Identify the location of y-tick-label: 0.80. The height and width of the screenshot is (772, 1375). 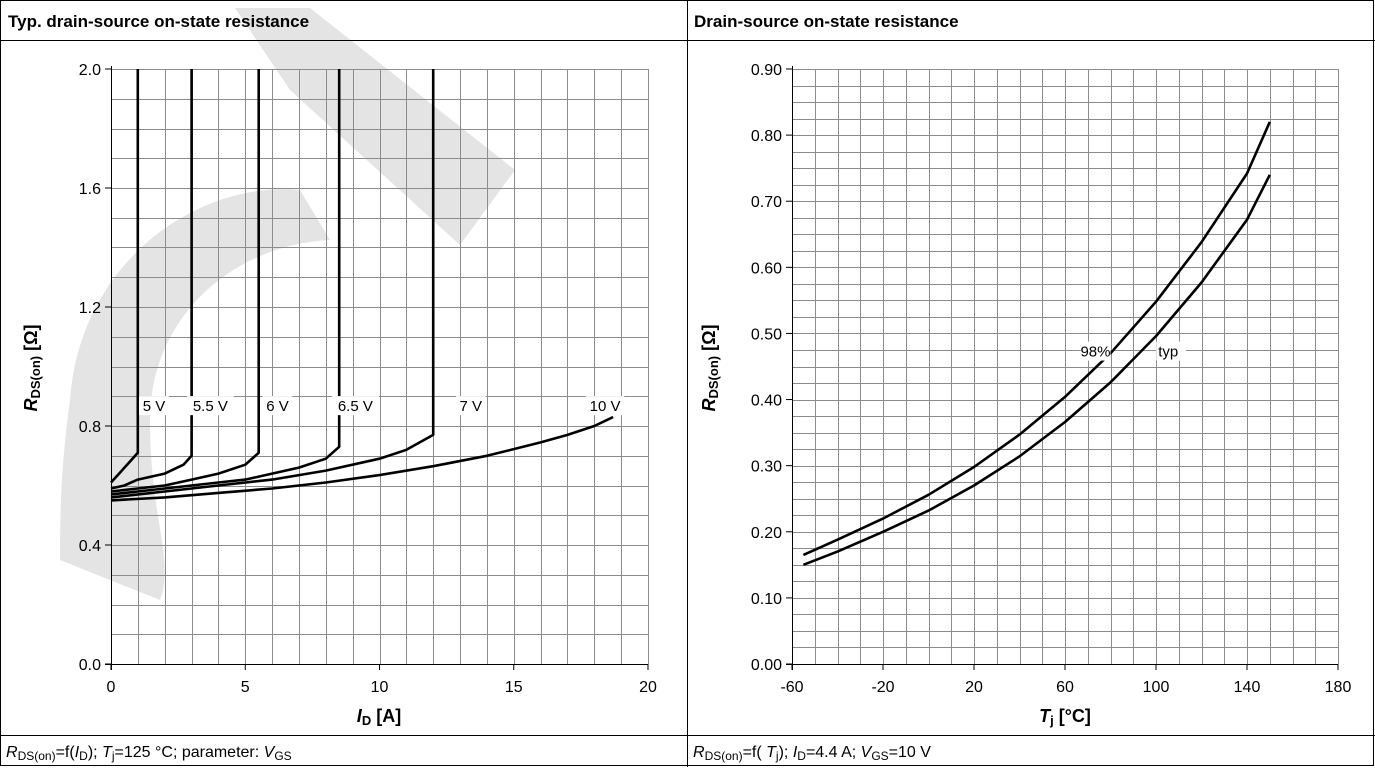
(766, 136).